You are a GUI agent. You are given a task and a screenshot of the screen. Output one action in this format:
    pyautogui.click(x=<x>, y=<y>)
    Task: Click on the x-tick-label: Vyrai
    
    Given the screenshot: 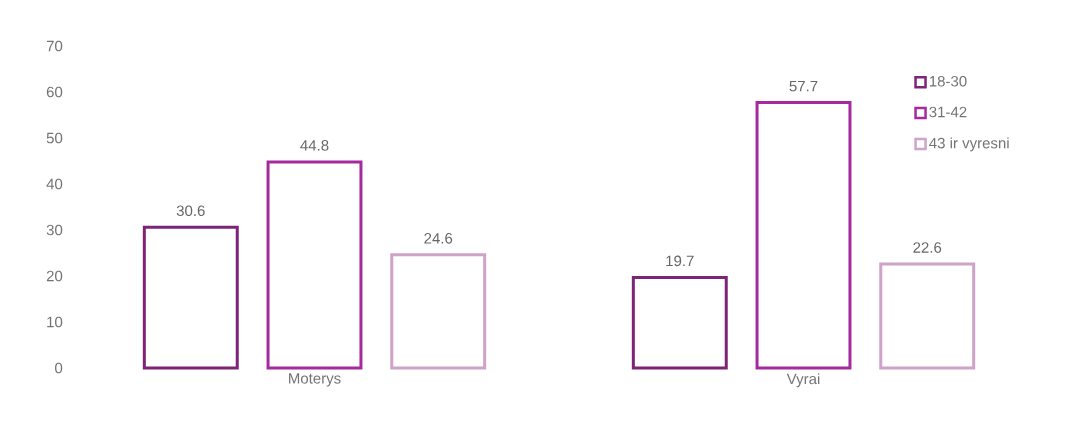 What is the action you would take?
    pyautogui.click(x=803, y=380)
    